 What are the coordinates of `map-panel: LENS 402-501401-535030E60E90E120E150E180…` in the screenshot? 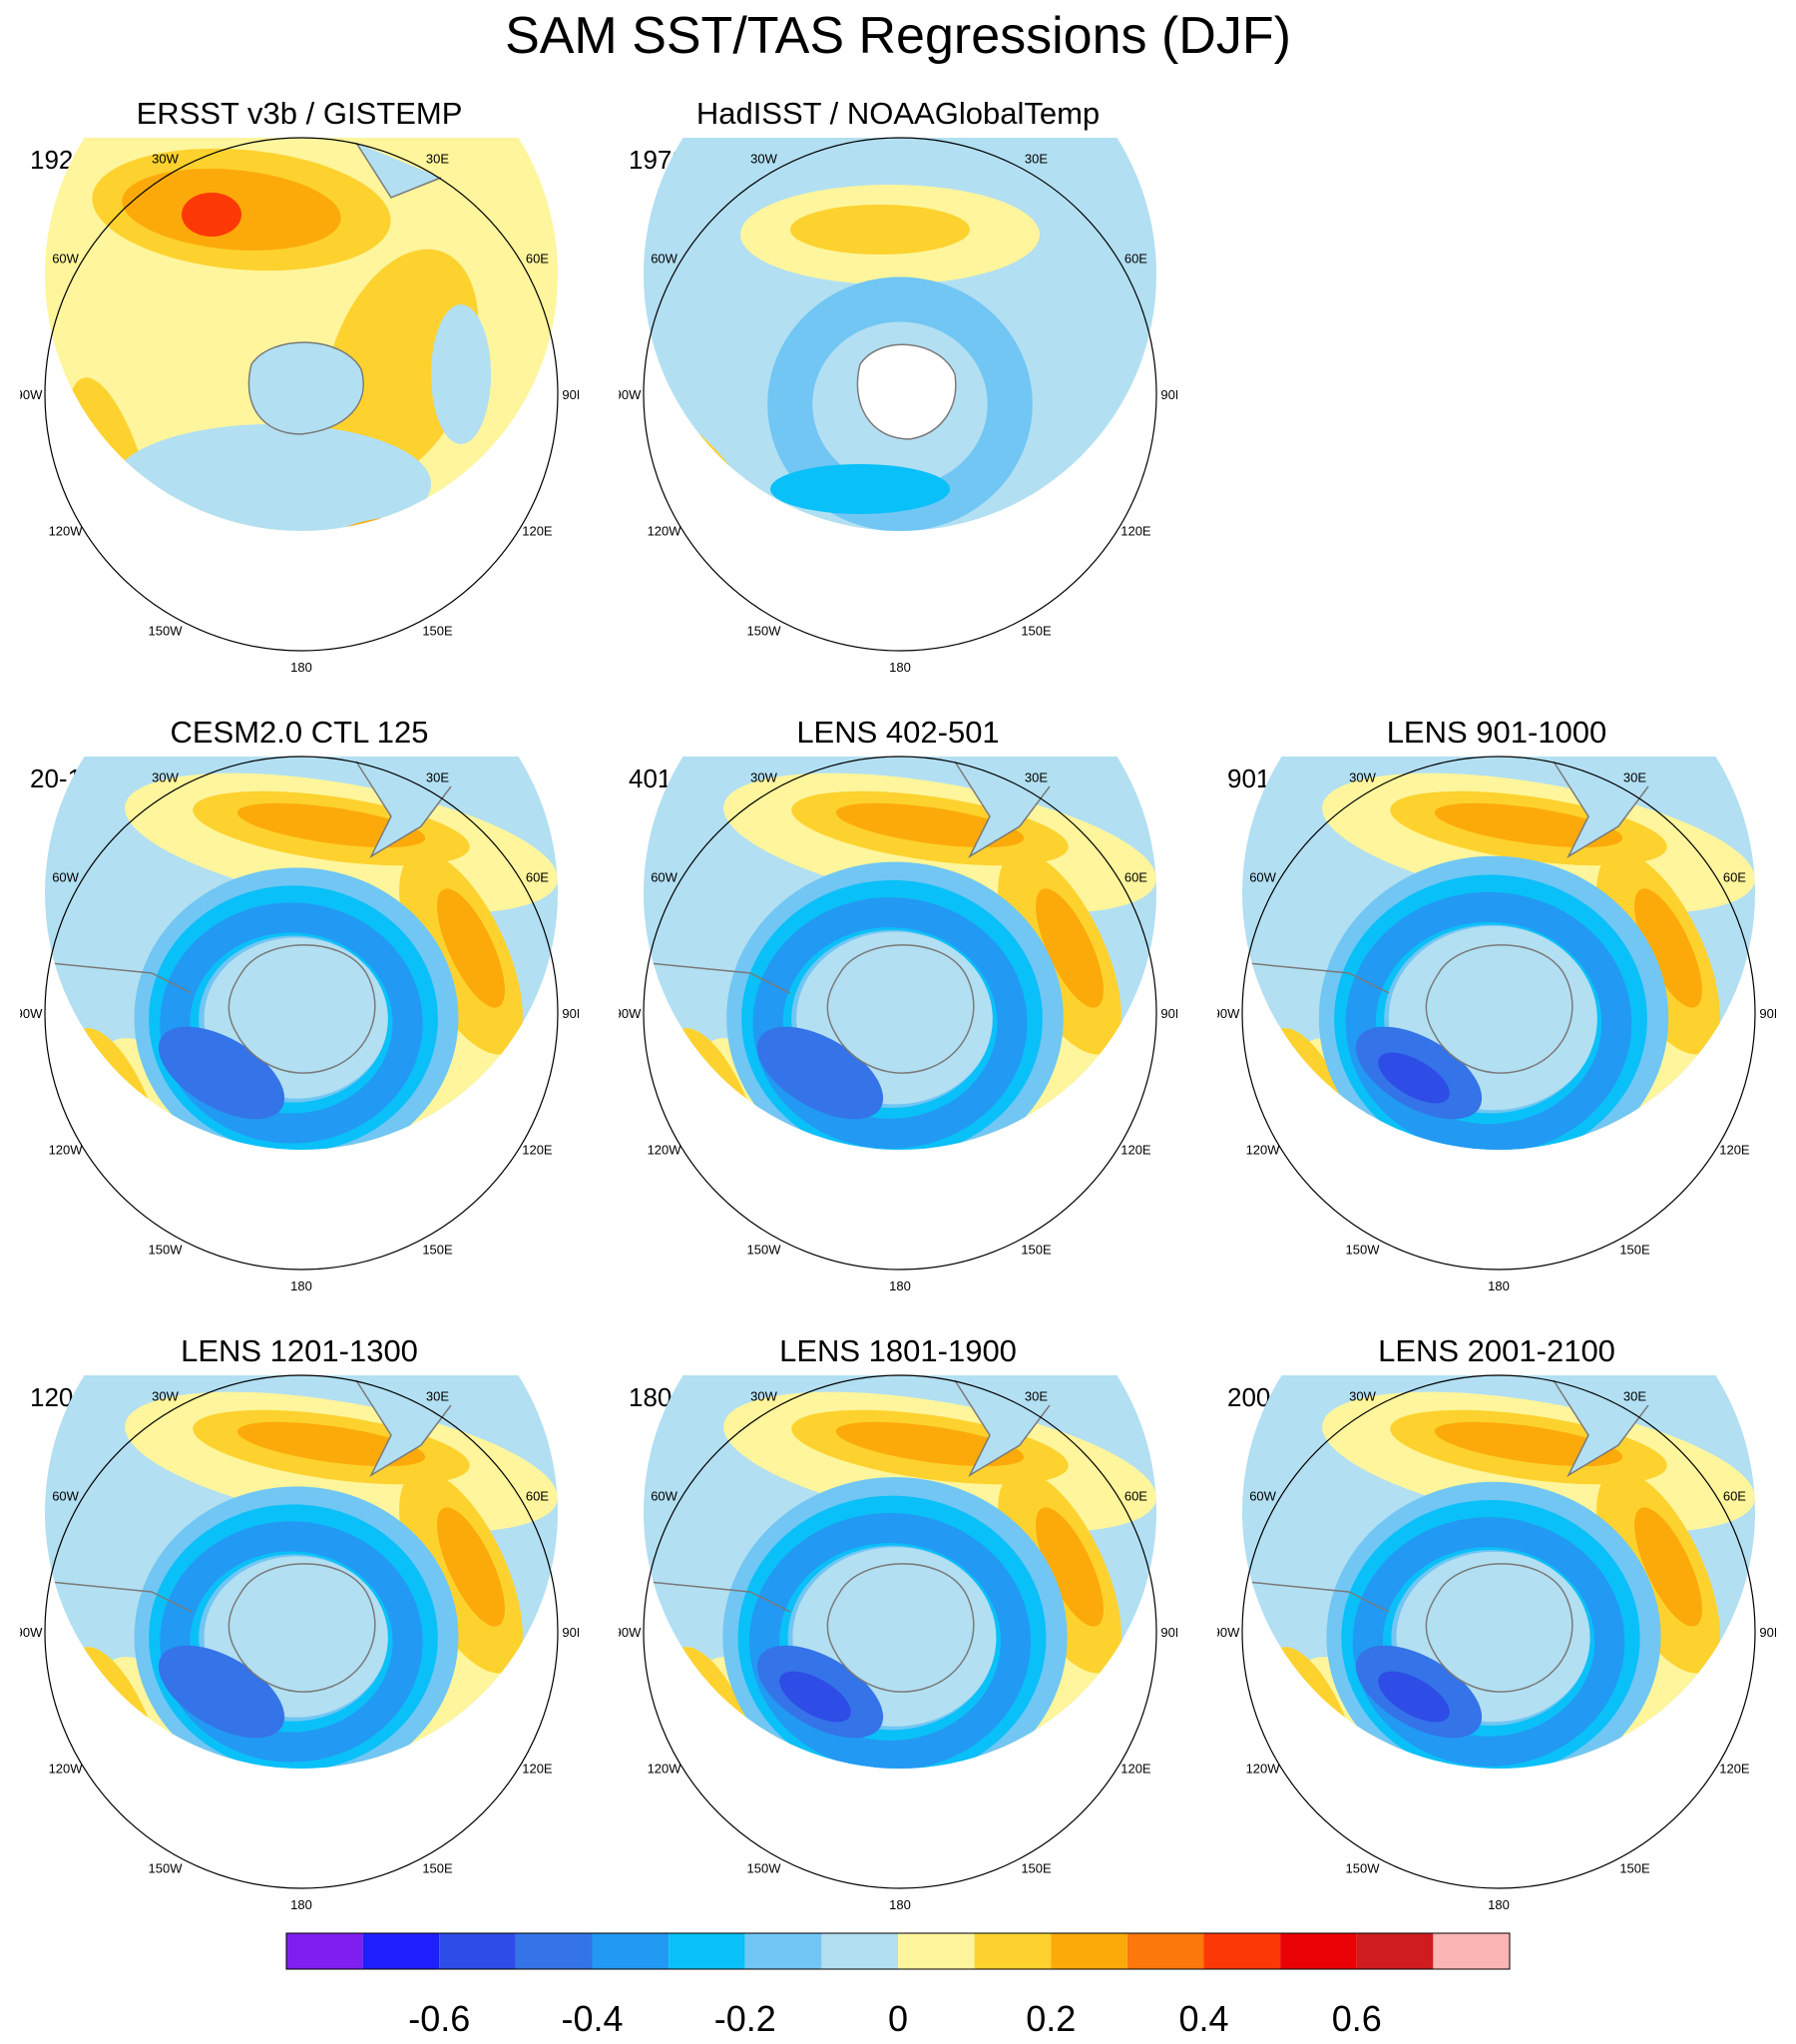 It's located at (898, 1003).